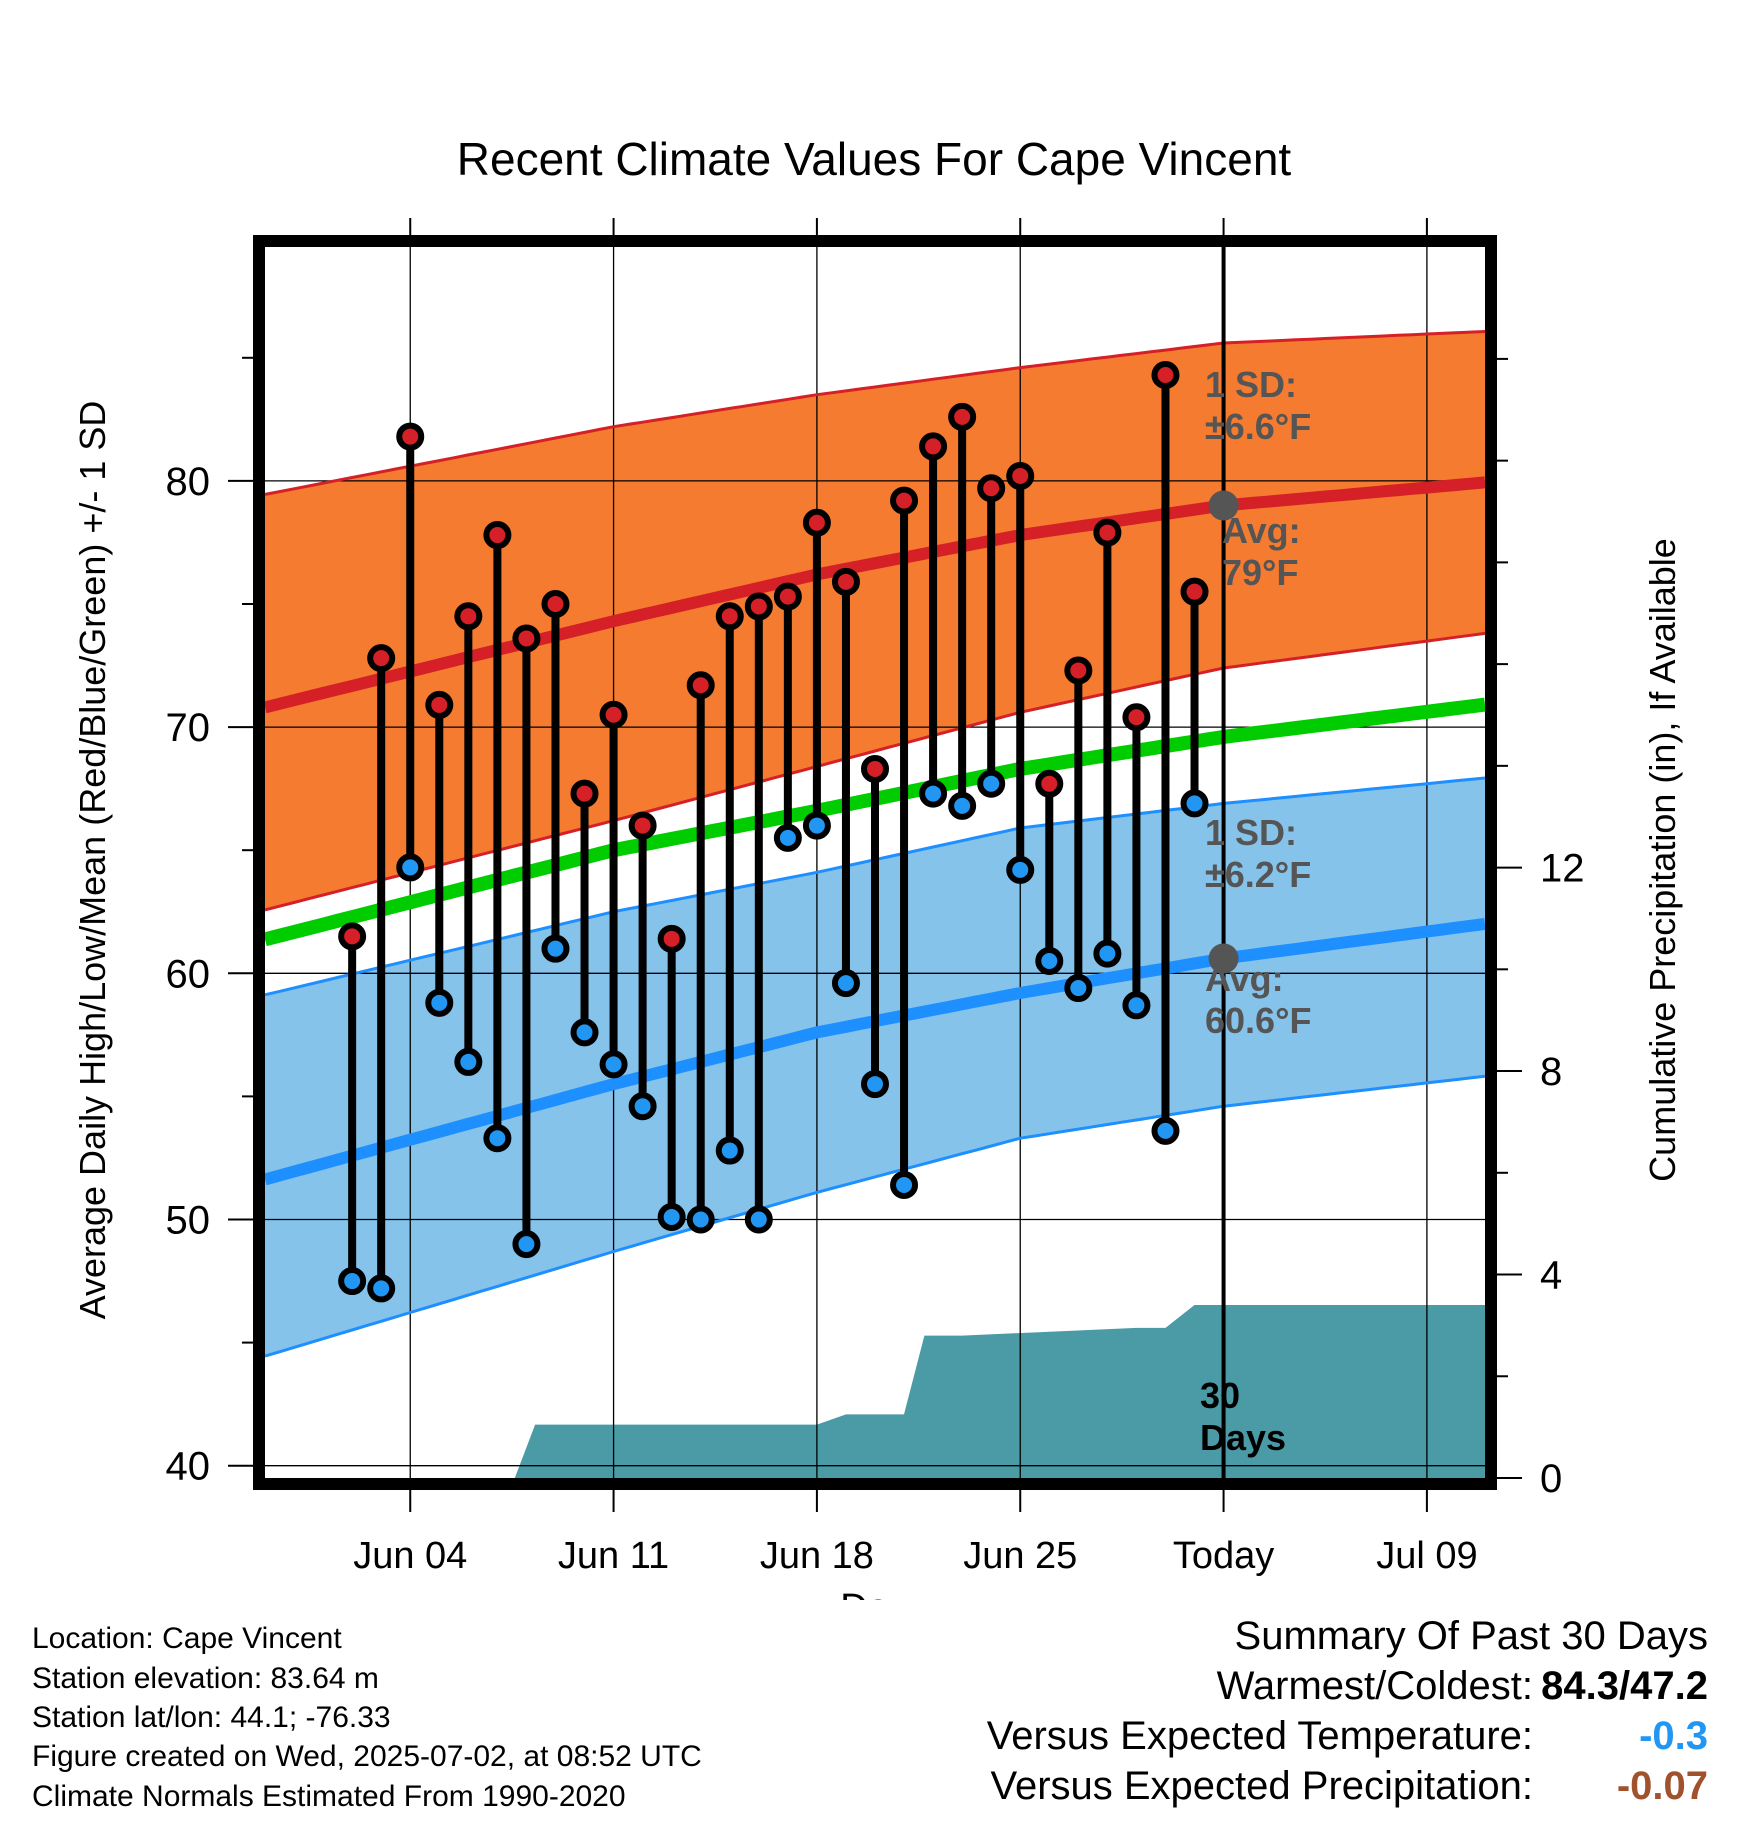  What do you see at coordinates (1551, 1276) in the screenshot?
I see `y2-tick-label: 4` at bounding box center [1551, 1276].